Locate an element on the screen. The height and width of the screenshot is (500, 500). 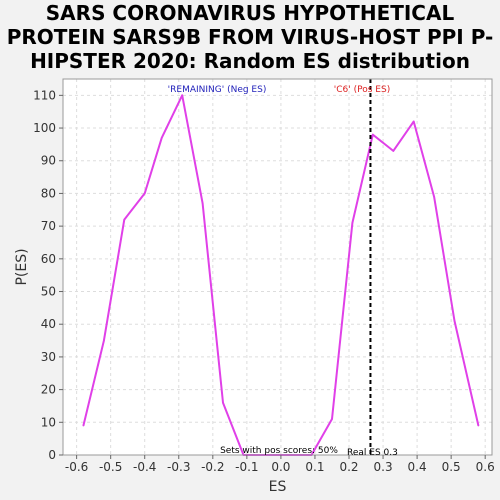
y-tick-label: 30 is located at coordinates (48, 357).